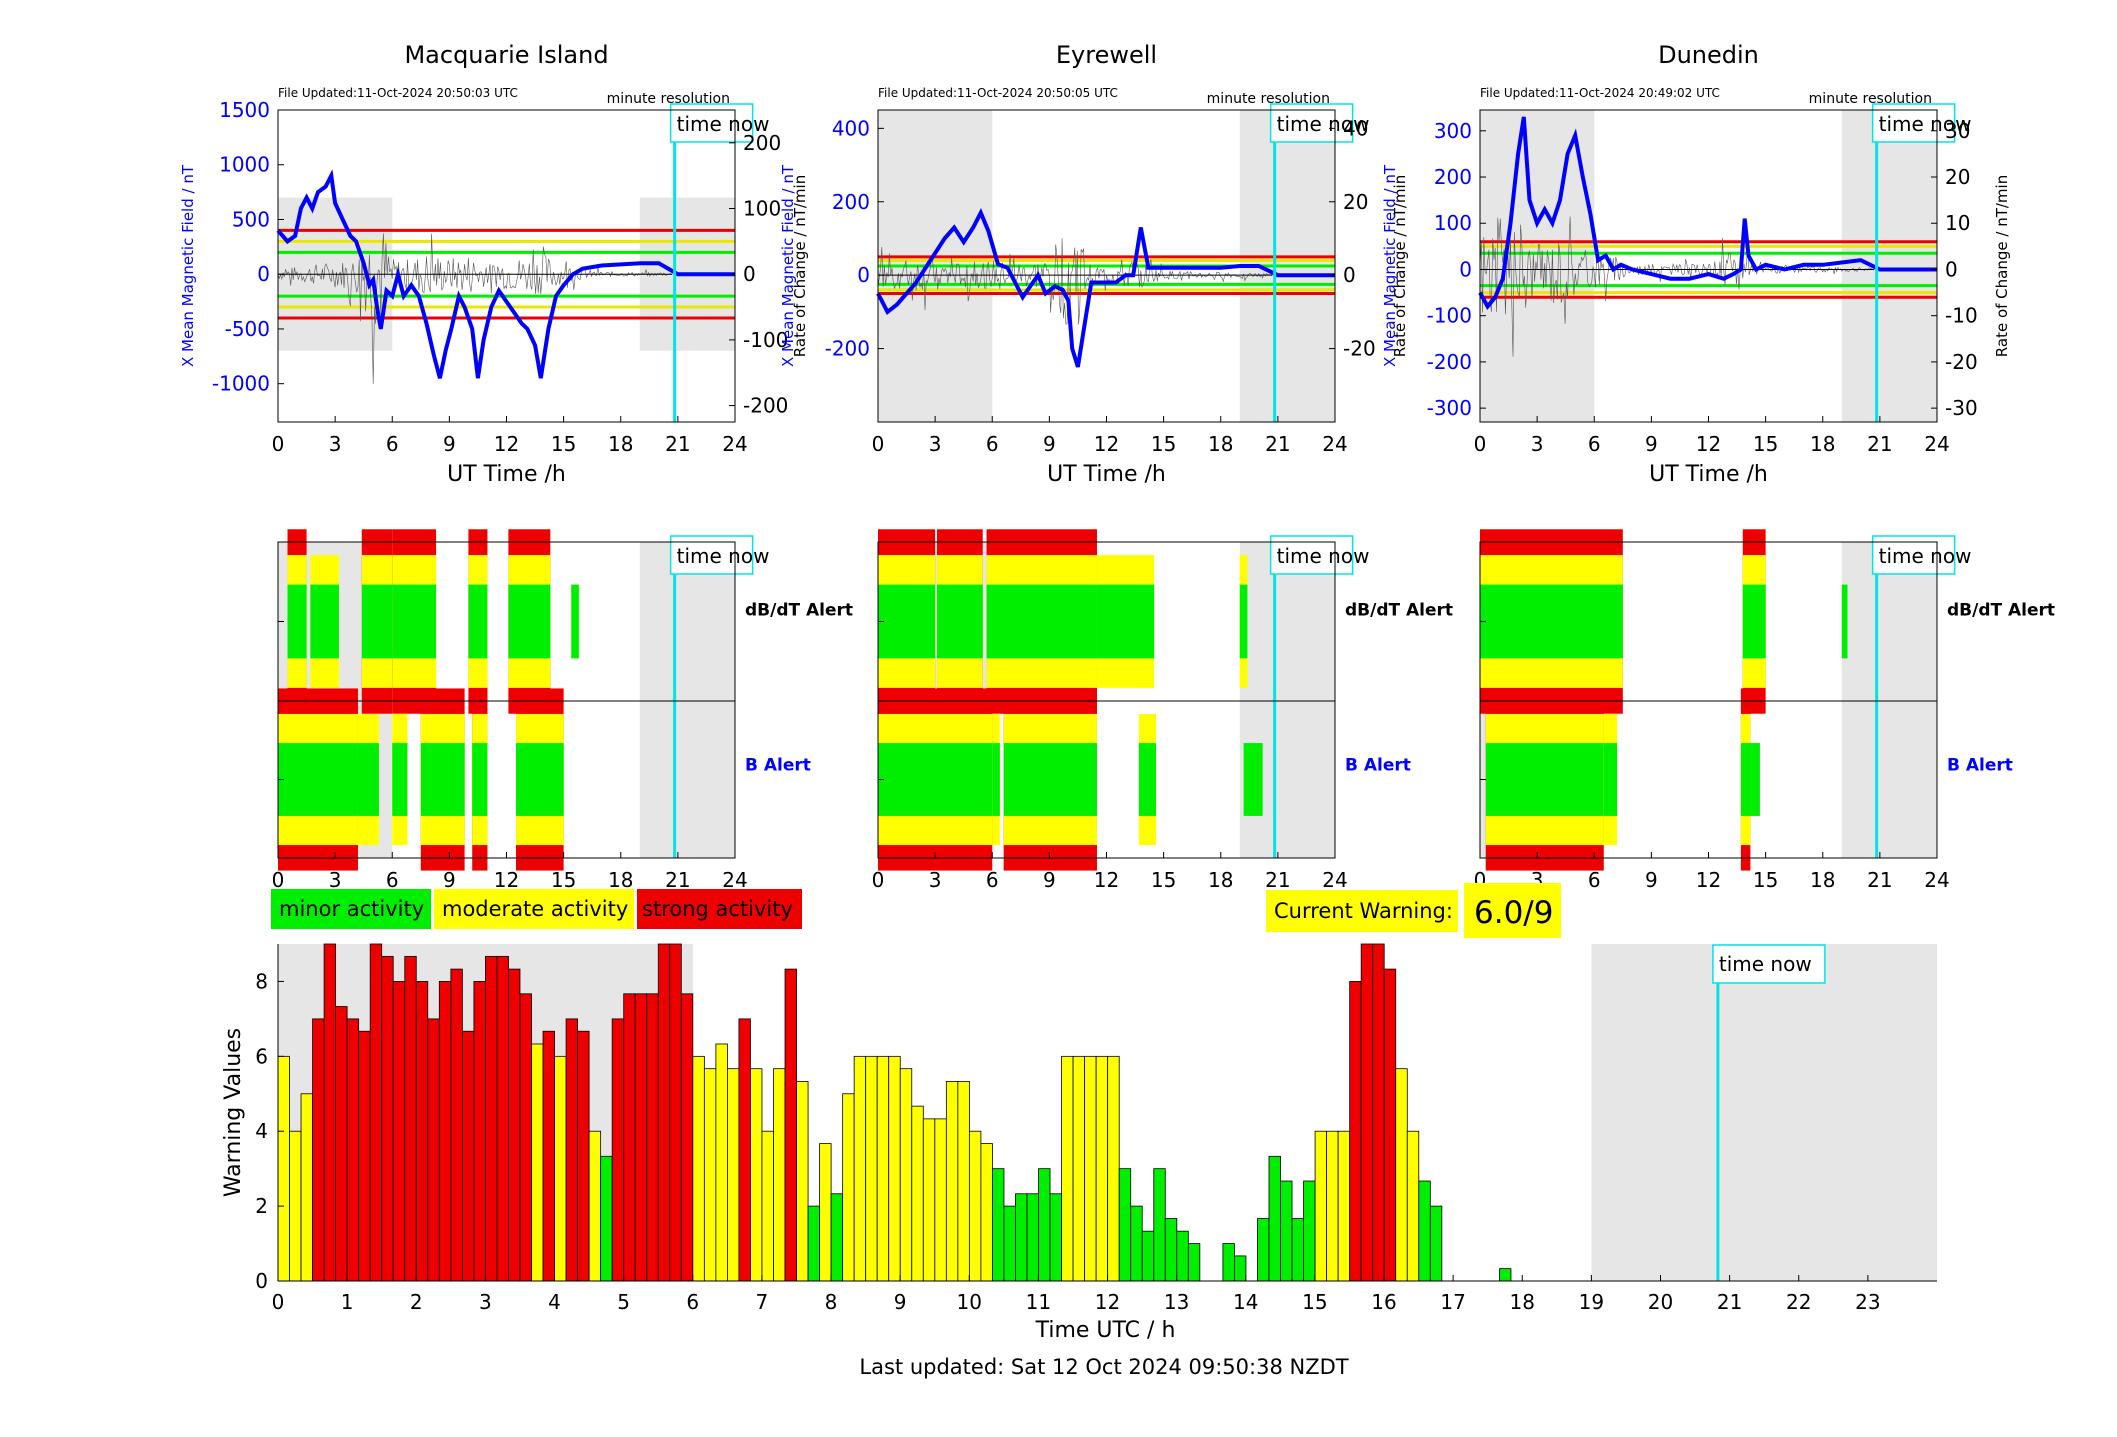  What do you see at coordinates (1355, 128) in the screenshot?
I see `right-tick-label: 40` at bounding box center [1355, 128].